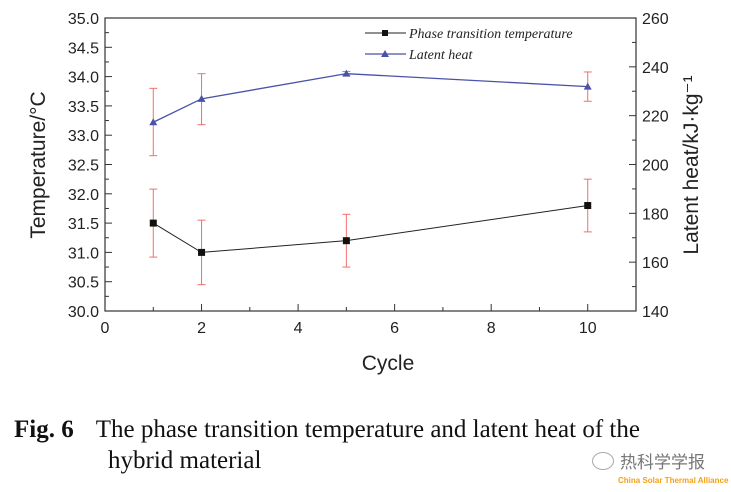 This screenshot has width=731, height=492. I want to click on legend-marker-square, so click(385, 33).